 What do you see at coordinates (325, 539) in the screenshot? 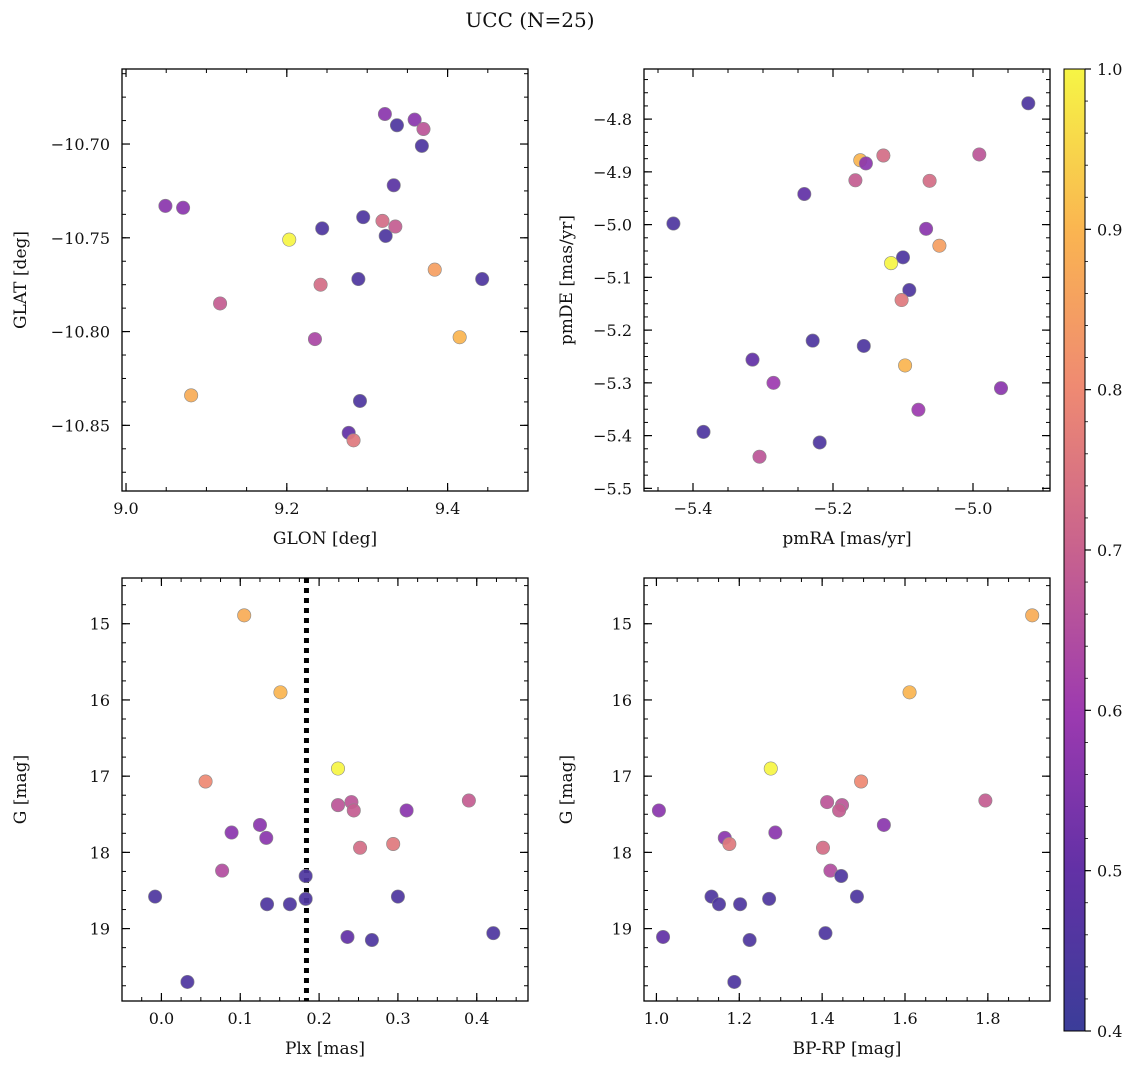
I see `x-axis-label: GLON [deg]` at bounding box center [325, 539].